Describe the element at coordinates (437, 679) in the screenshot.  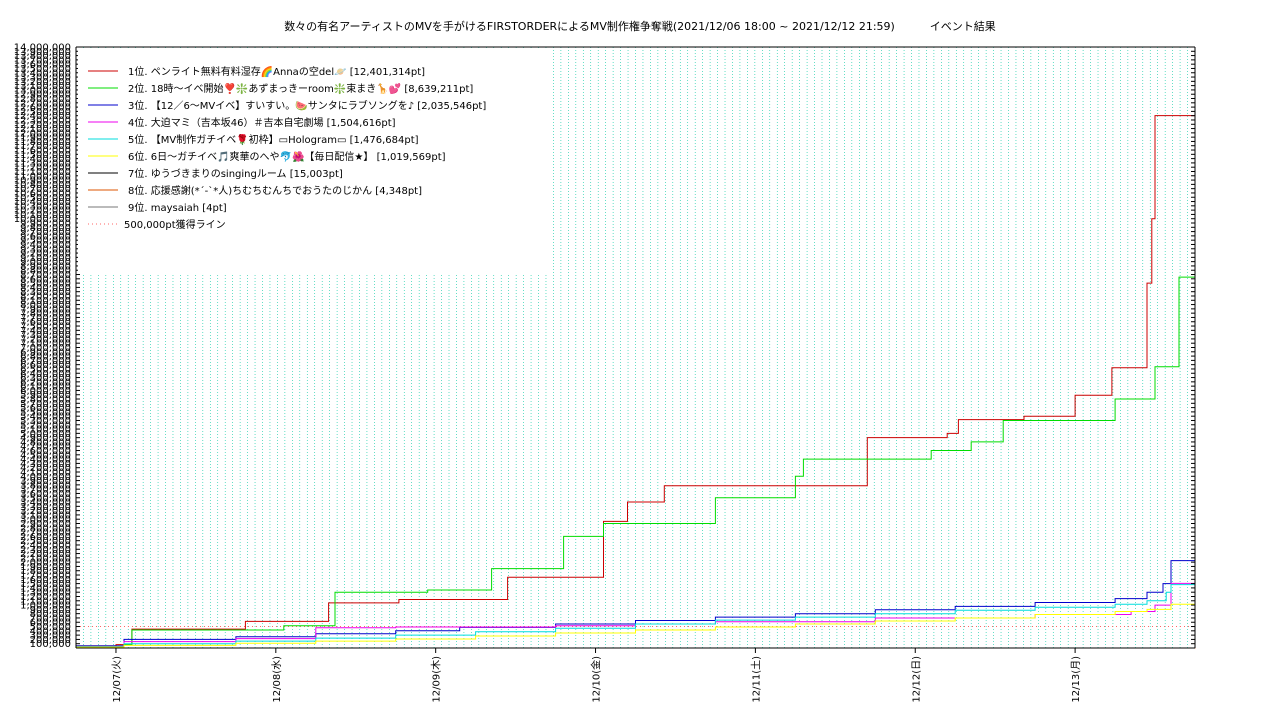
I see `x-tick-label: 12/09(木)` at that location.